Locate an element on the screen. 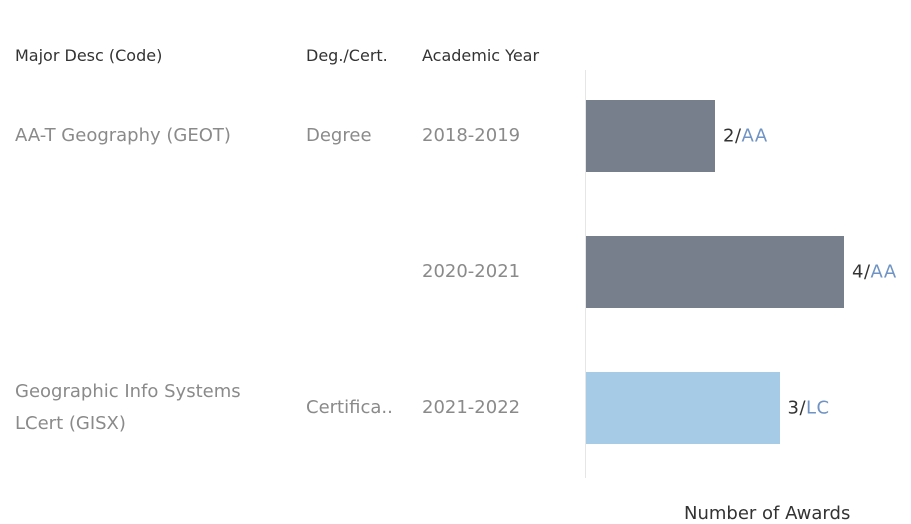  data-label: 3/LC is located at coordinates (809, 408).